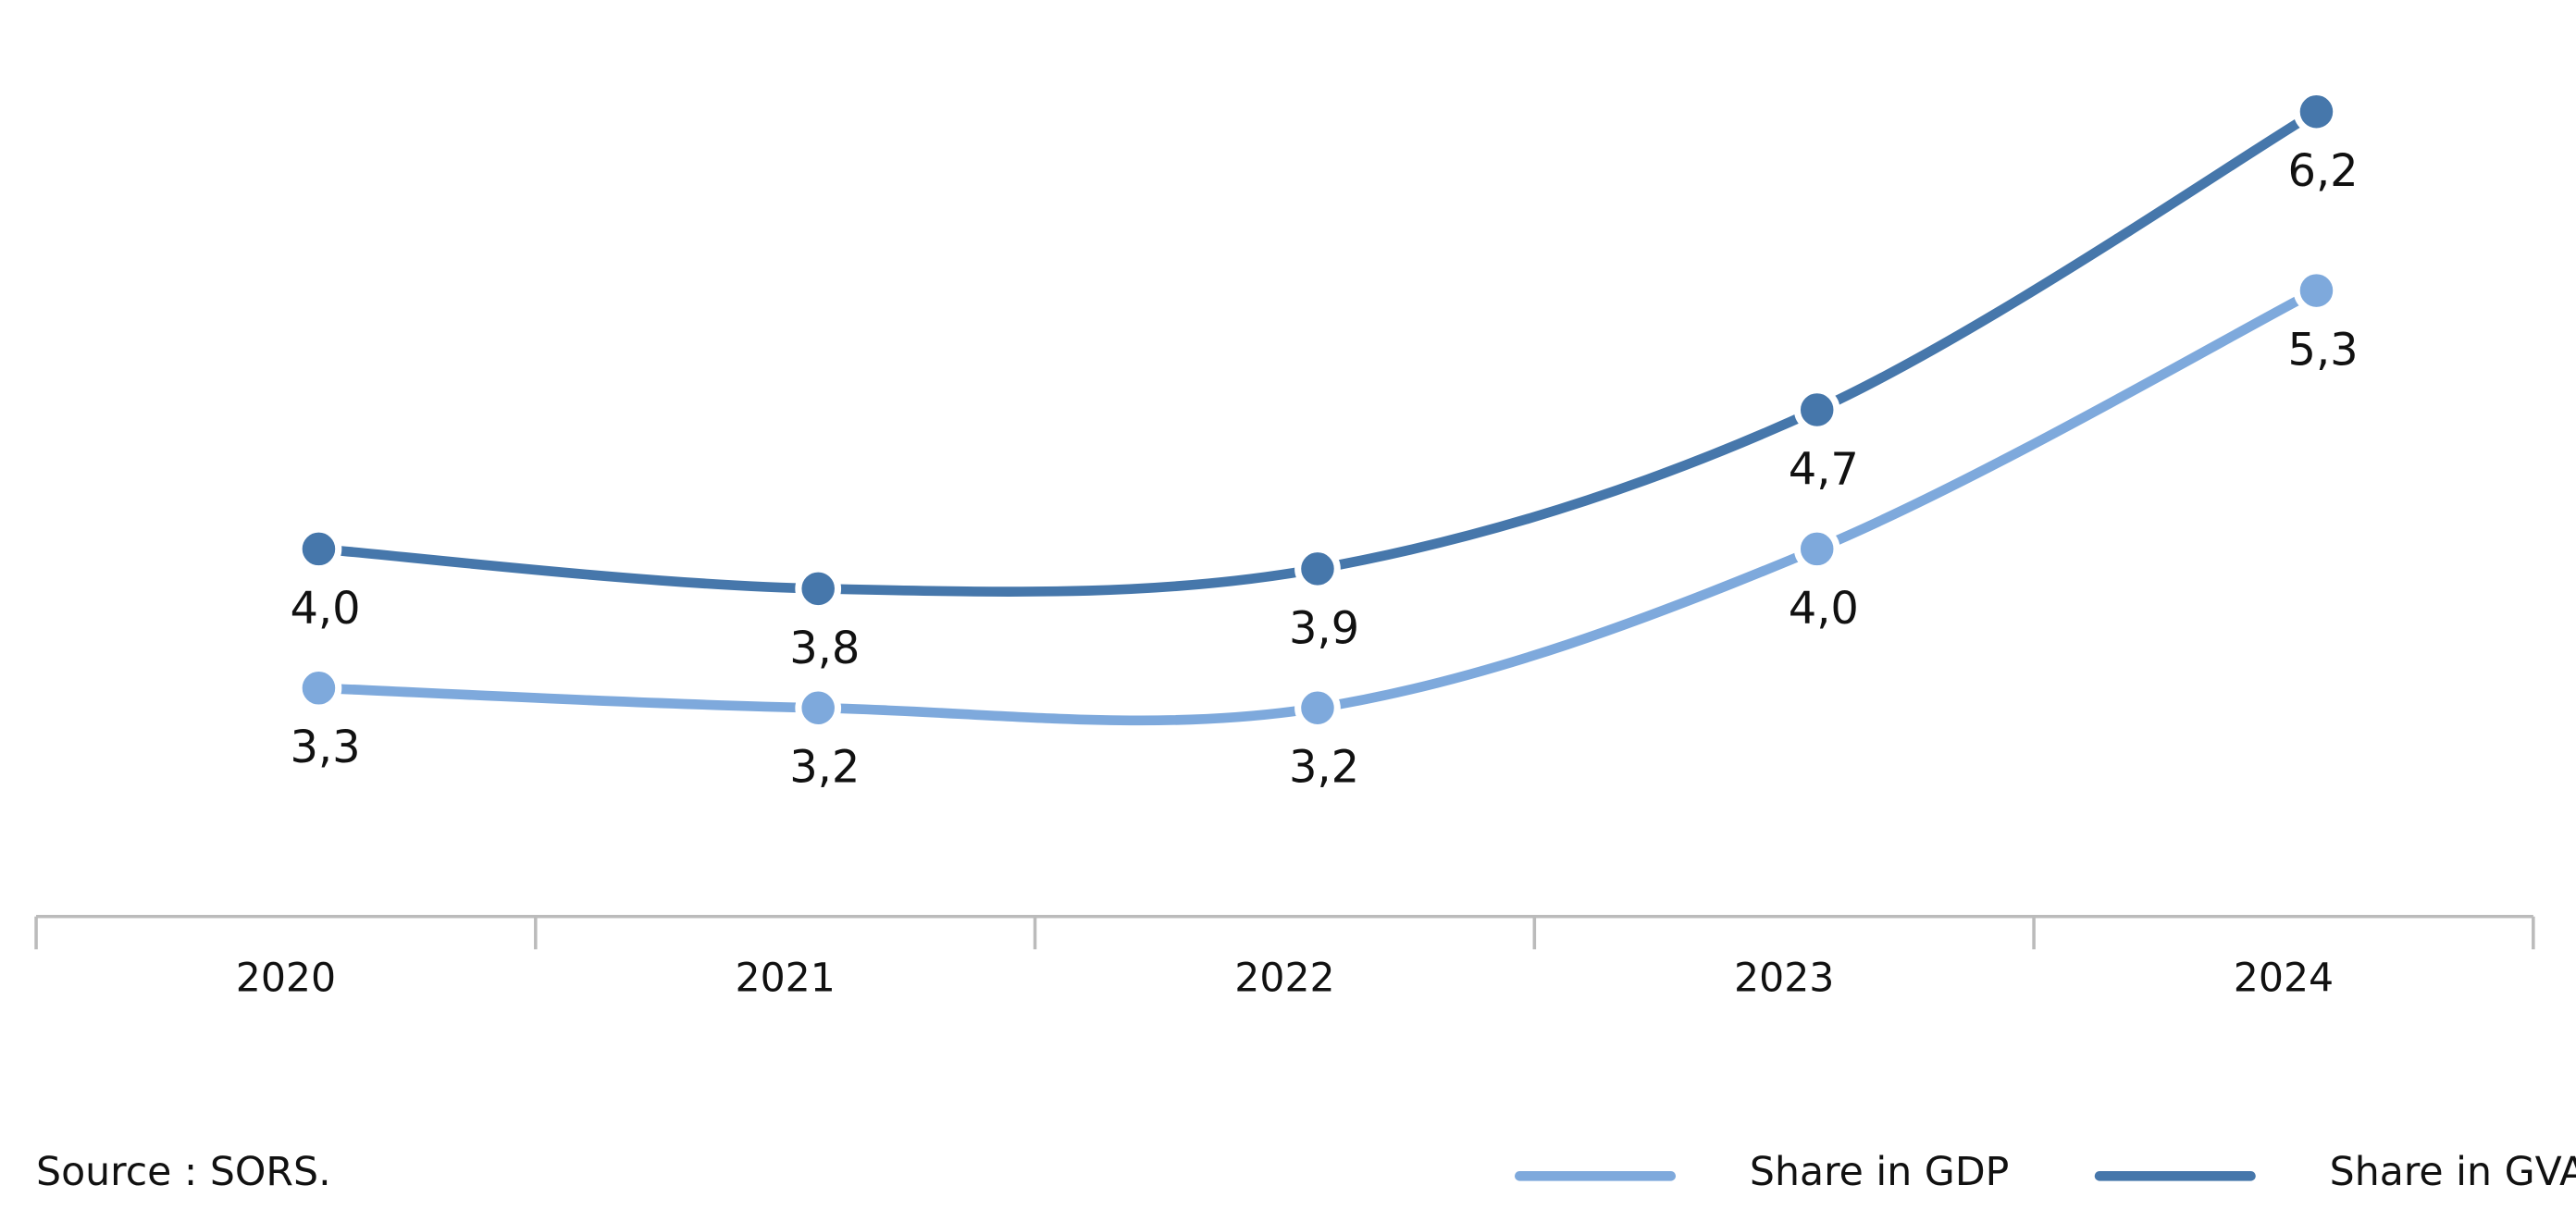  What do you see at coordinates (825, 648) in the screenshot?
I see `data-label: 3,8` at bounding box center [825, 648].